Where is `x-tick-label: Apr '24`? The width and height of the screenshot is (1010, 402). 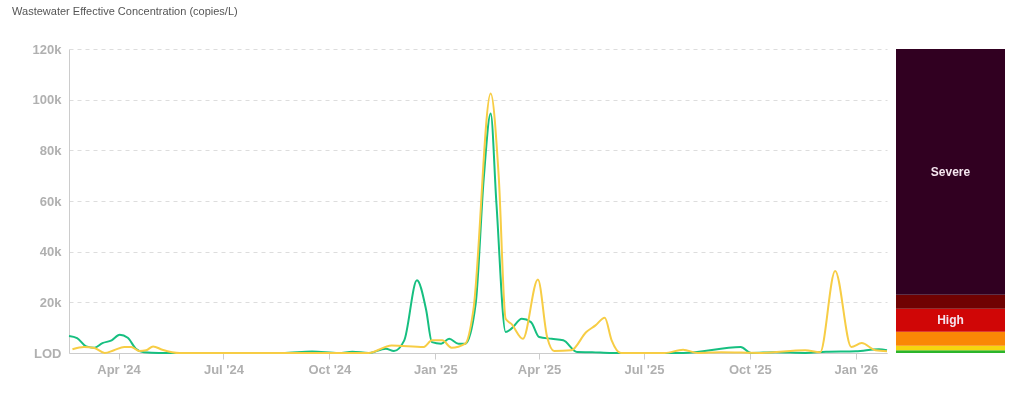
x-tick-label: Apr '24 is located at coordinates (119, 369).